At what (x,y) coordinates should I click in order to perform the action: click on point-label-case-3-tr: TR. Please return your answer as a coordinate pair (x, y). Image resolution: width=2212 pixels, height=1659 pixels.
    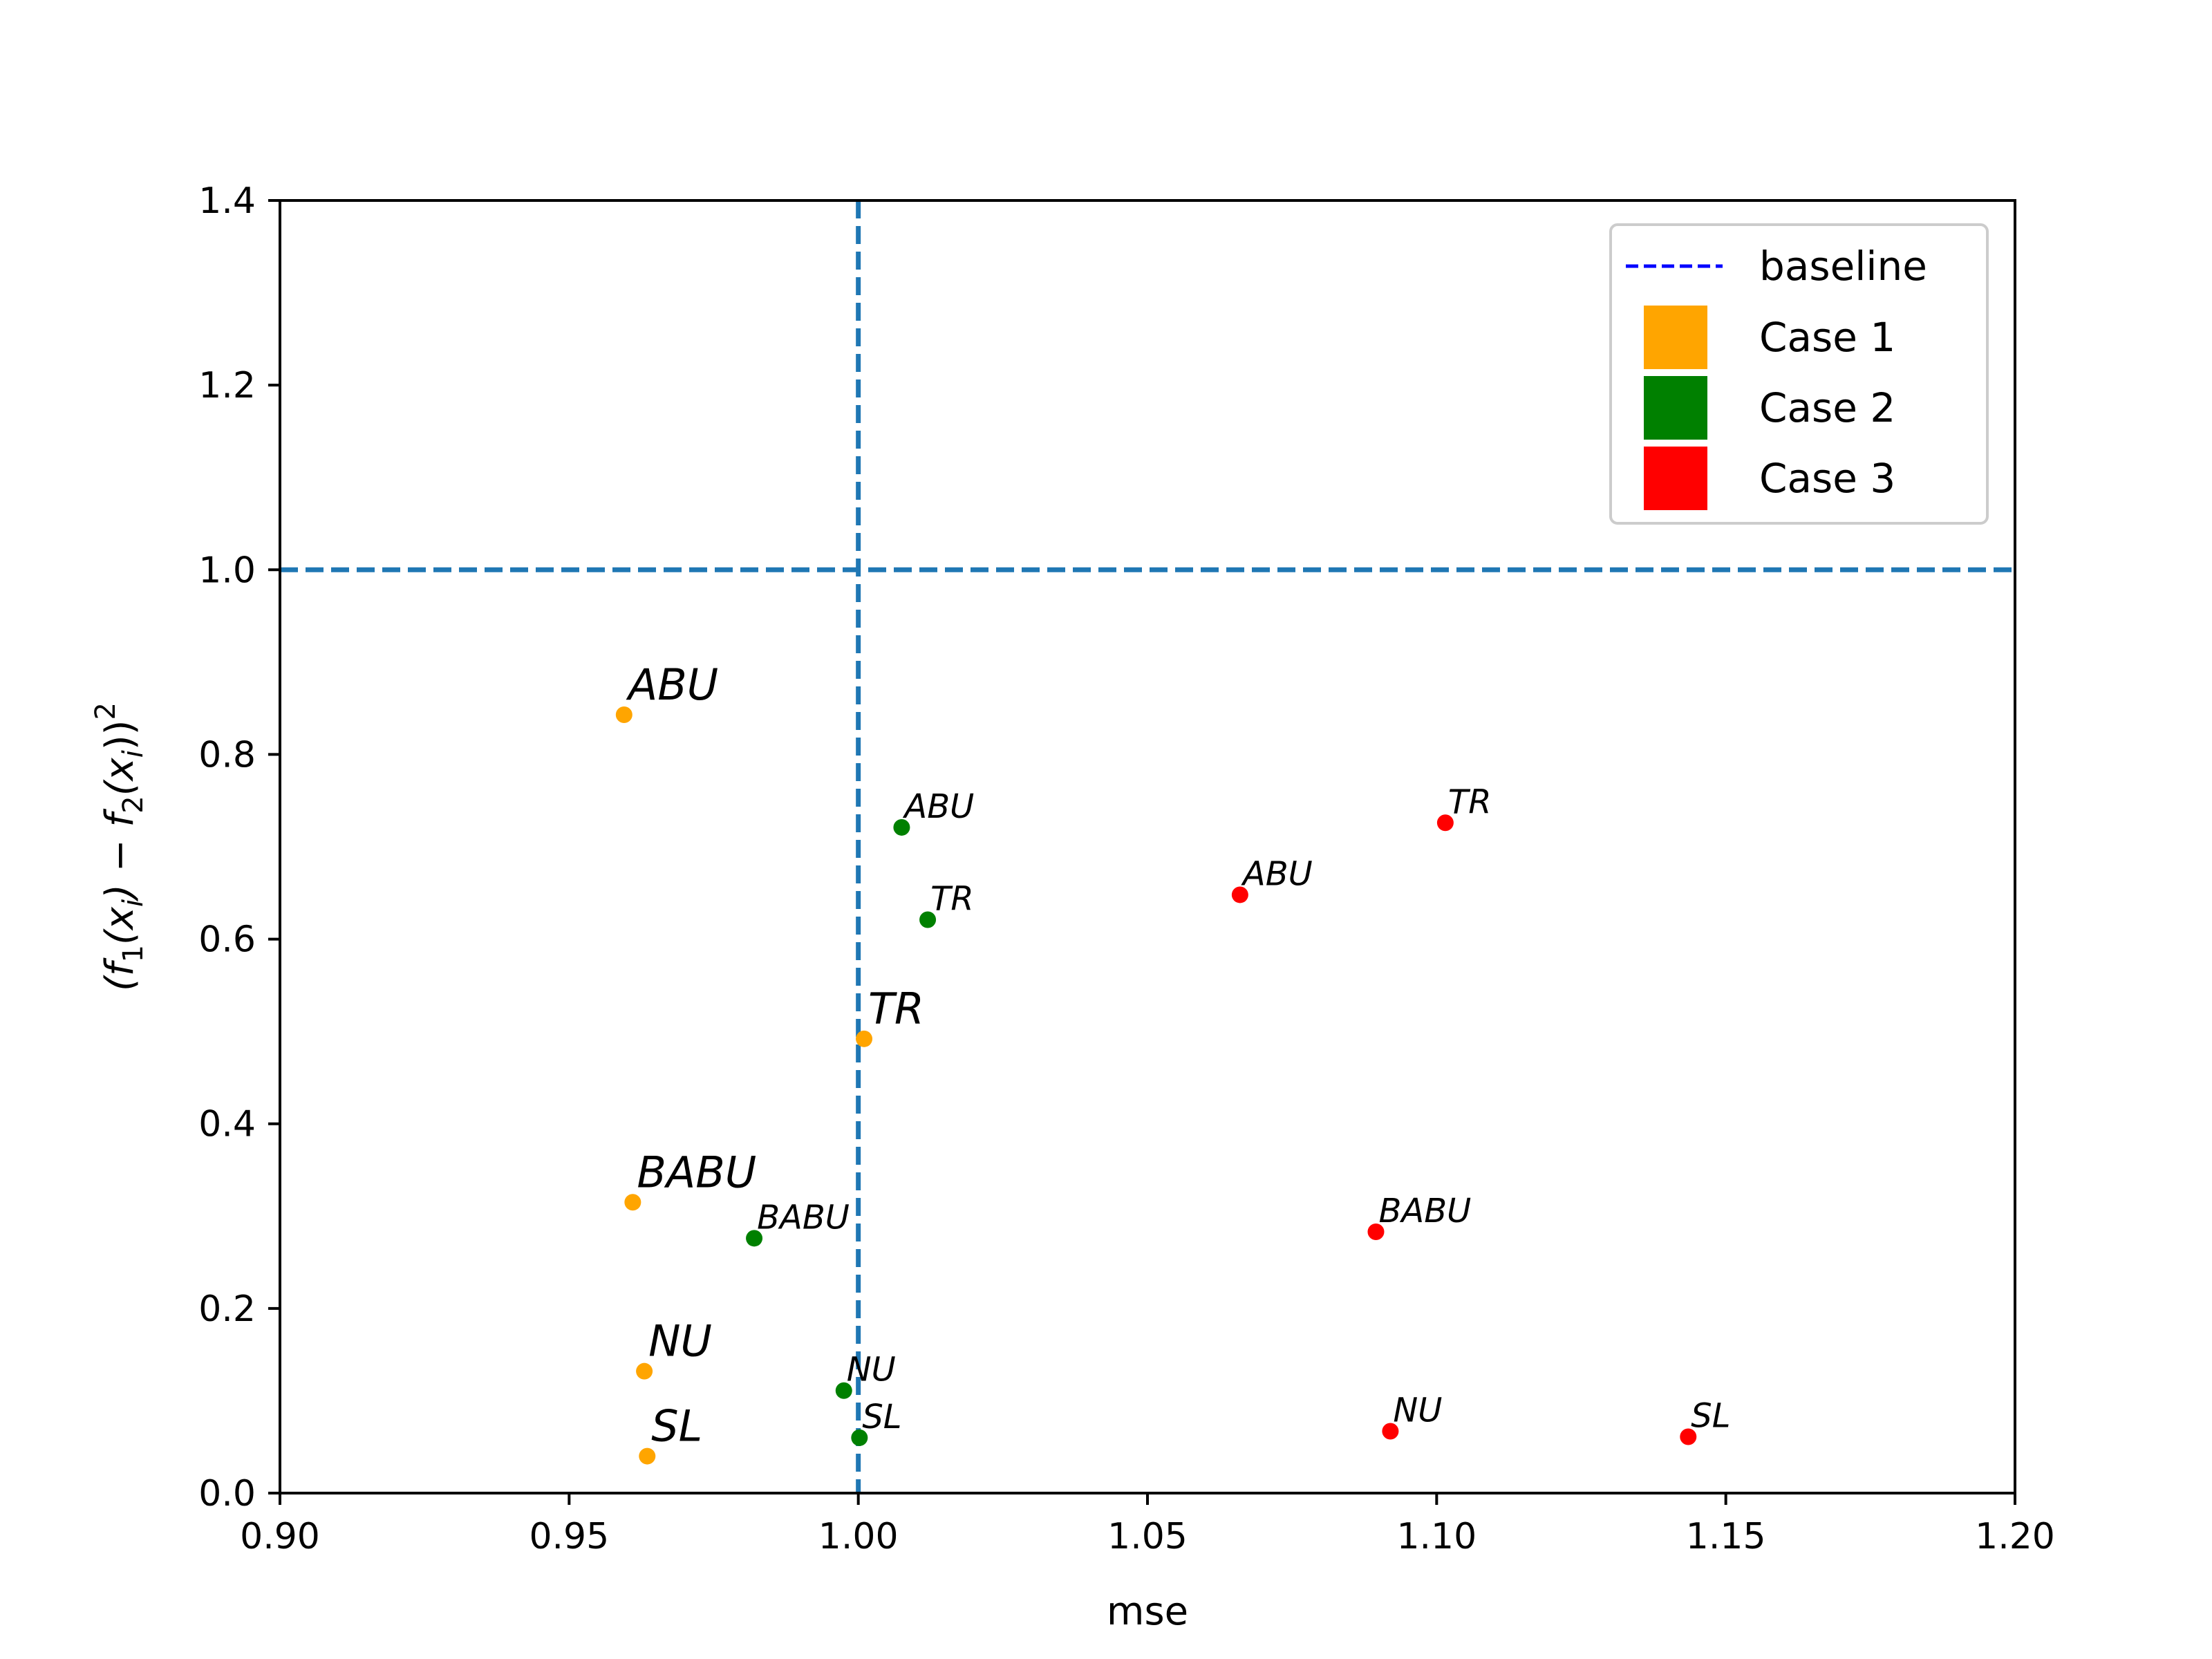
    Looking at the image, I should click on (1470, 801).